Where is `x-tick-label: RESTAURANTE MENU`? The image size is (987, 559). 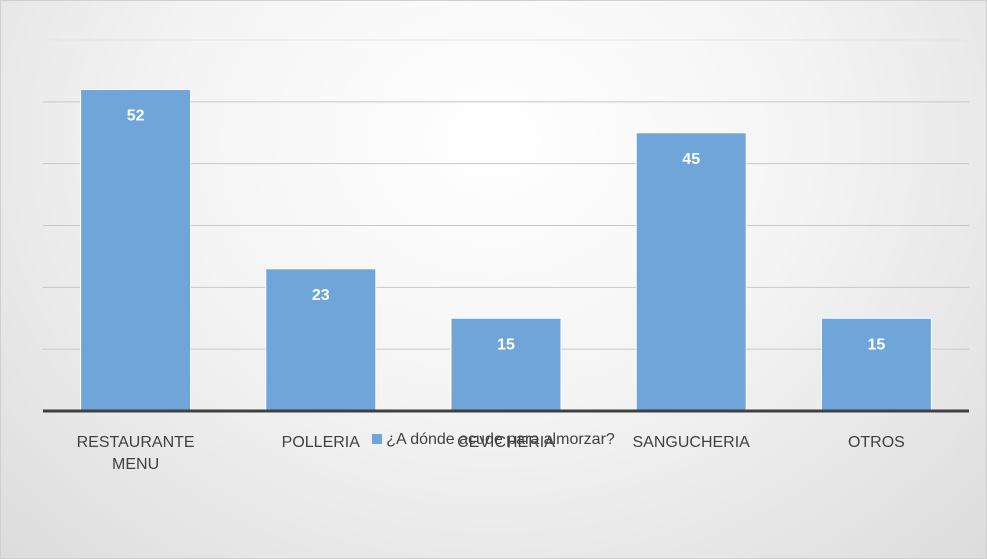
x-tick-label: RESTAURANTE MENU is located at coordinates (135, 453).